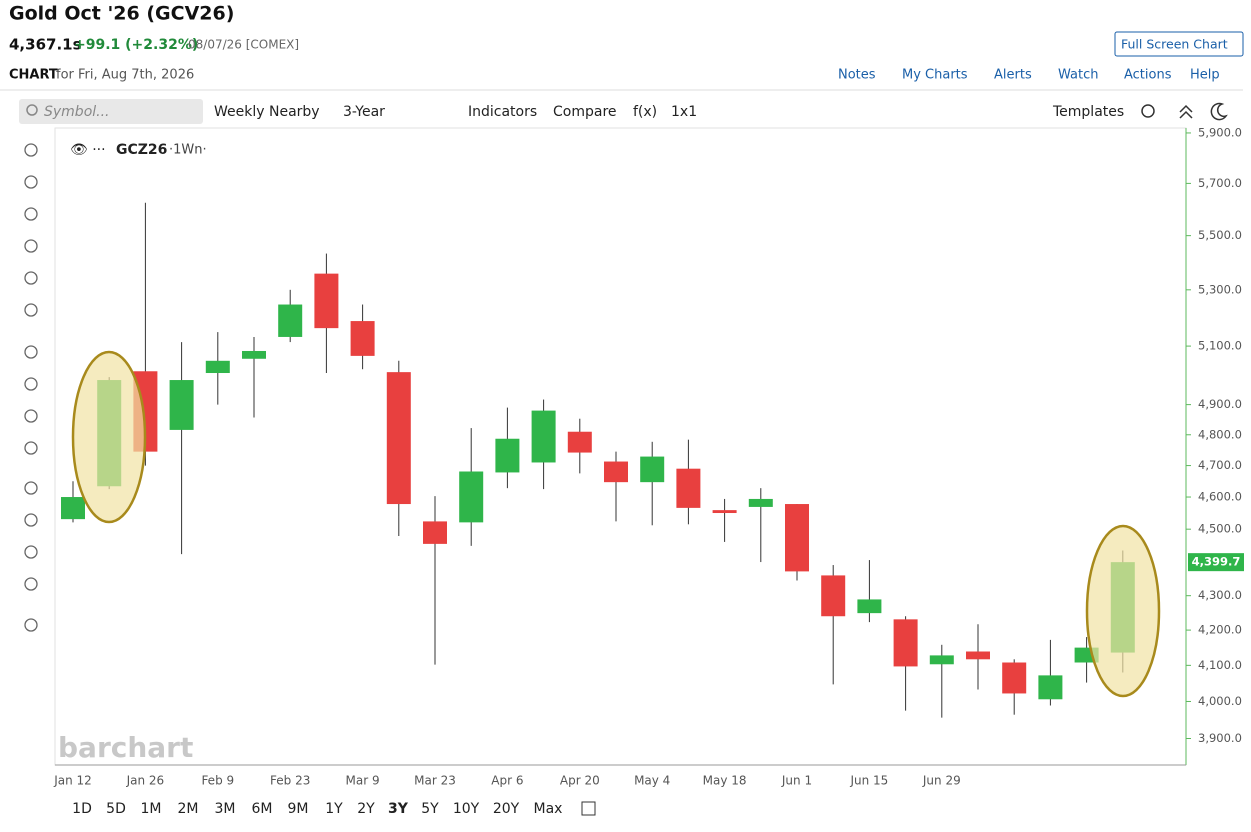  What do you see at coordinates (32, 110) in the screenshot?
I see `search-icon` at bounding box center [32, 110].